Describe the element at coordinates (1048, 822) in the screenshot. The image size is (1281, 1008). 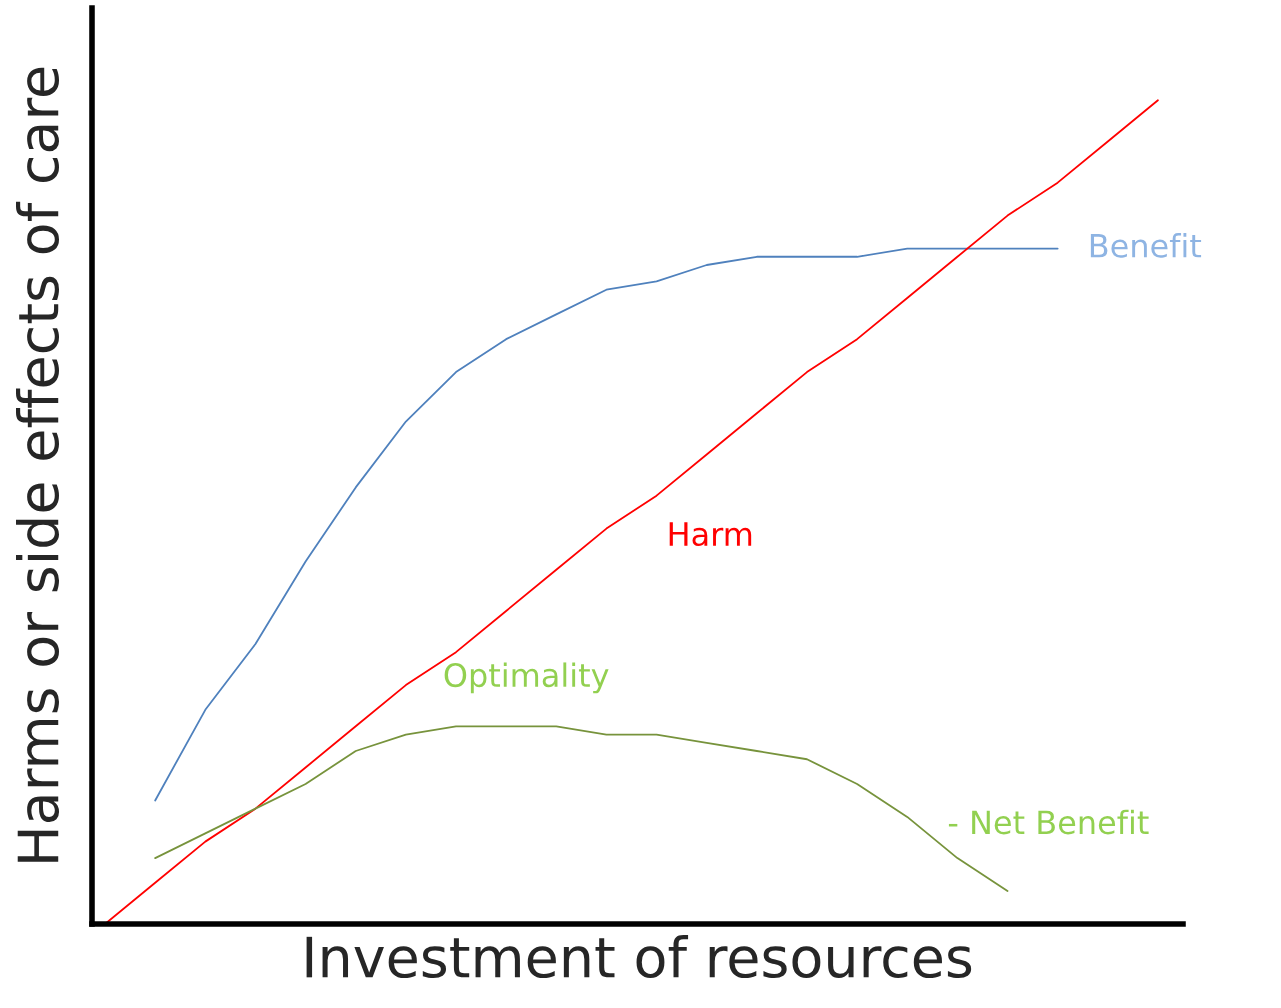
I see `series-label: - Net Benefit` at that location.